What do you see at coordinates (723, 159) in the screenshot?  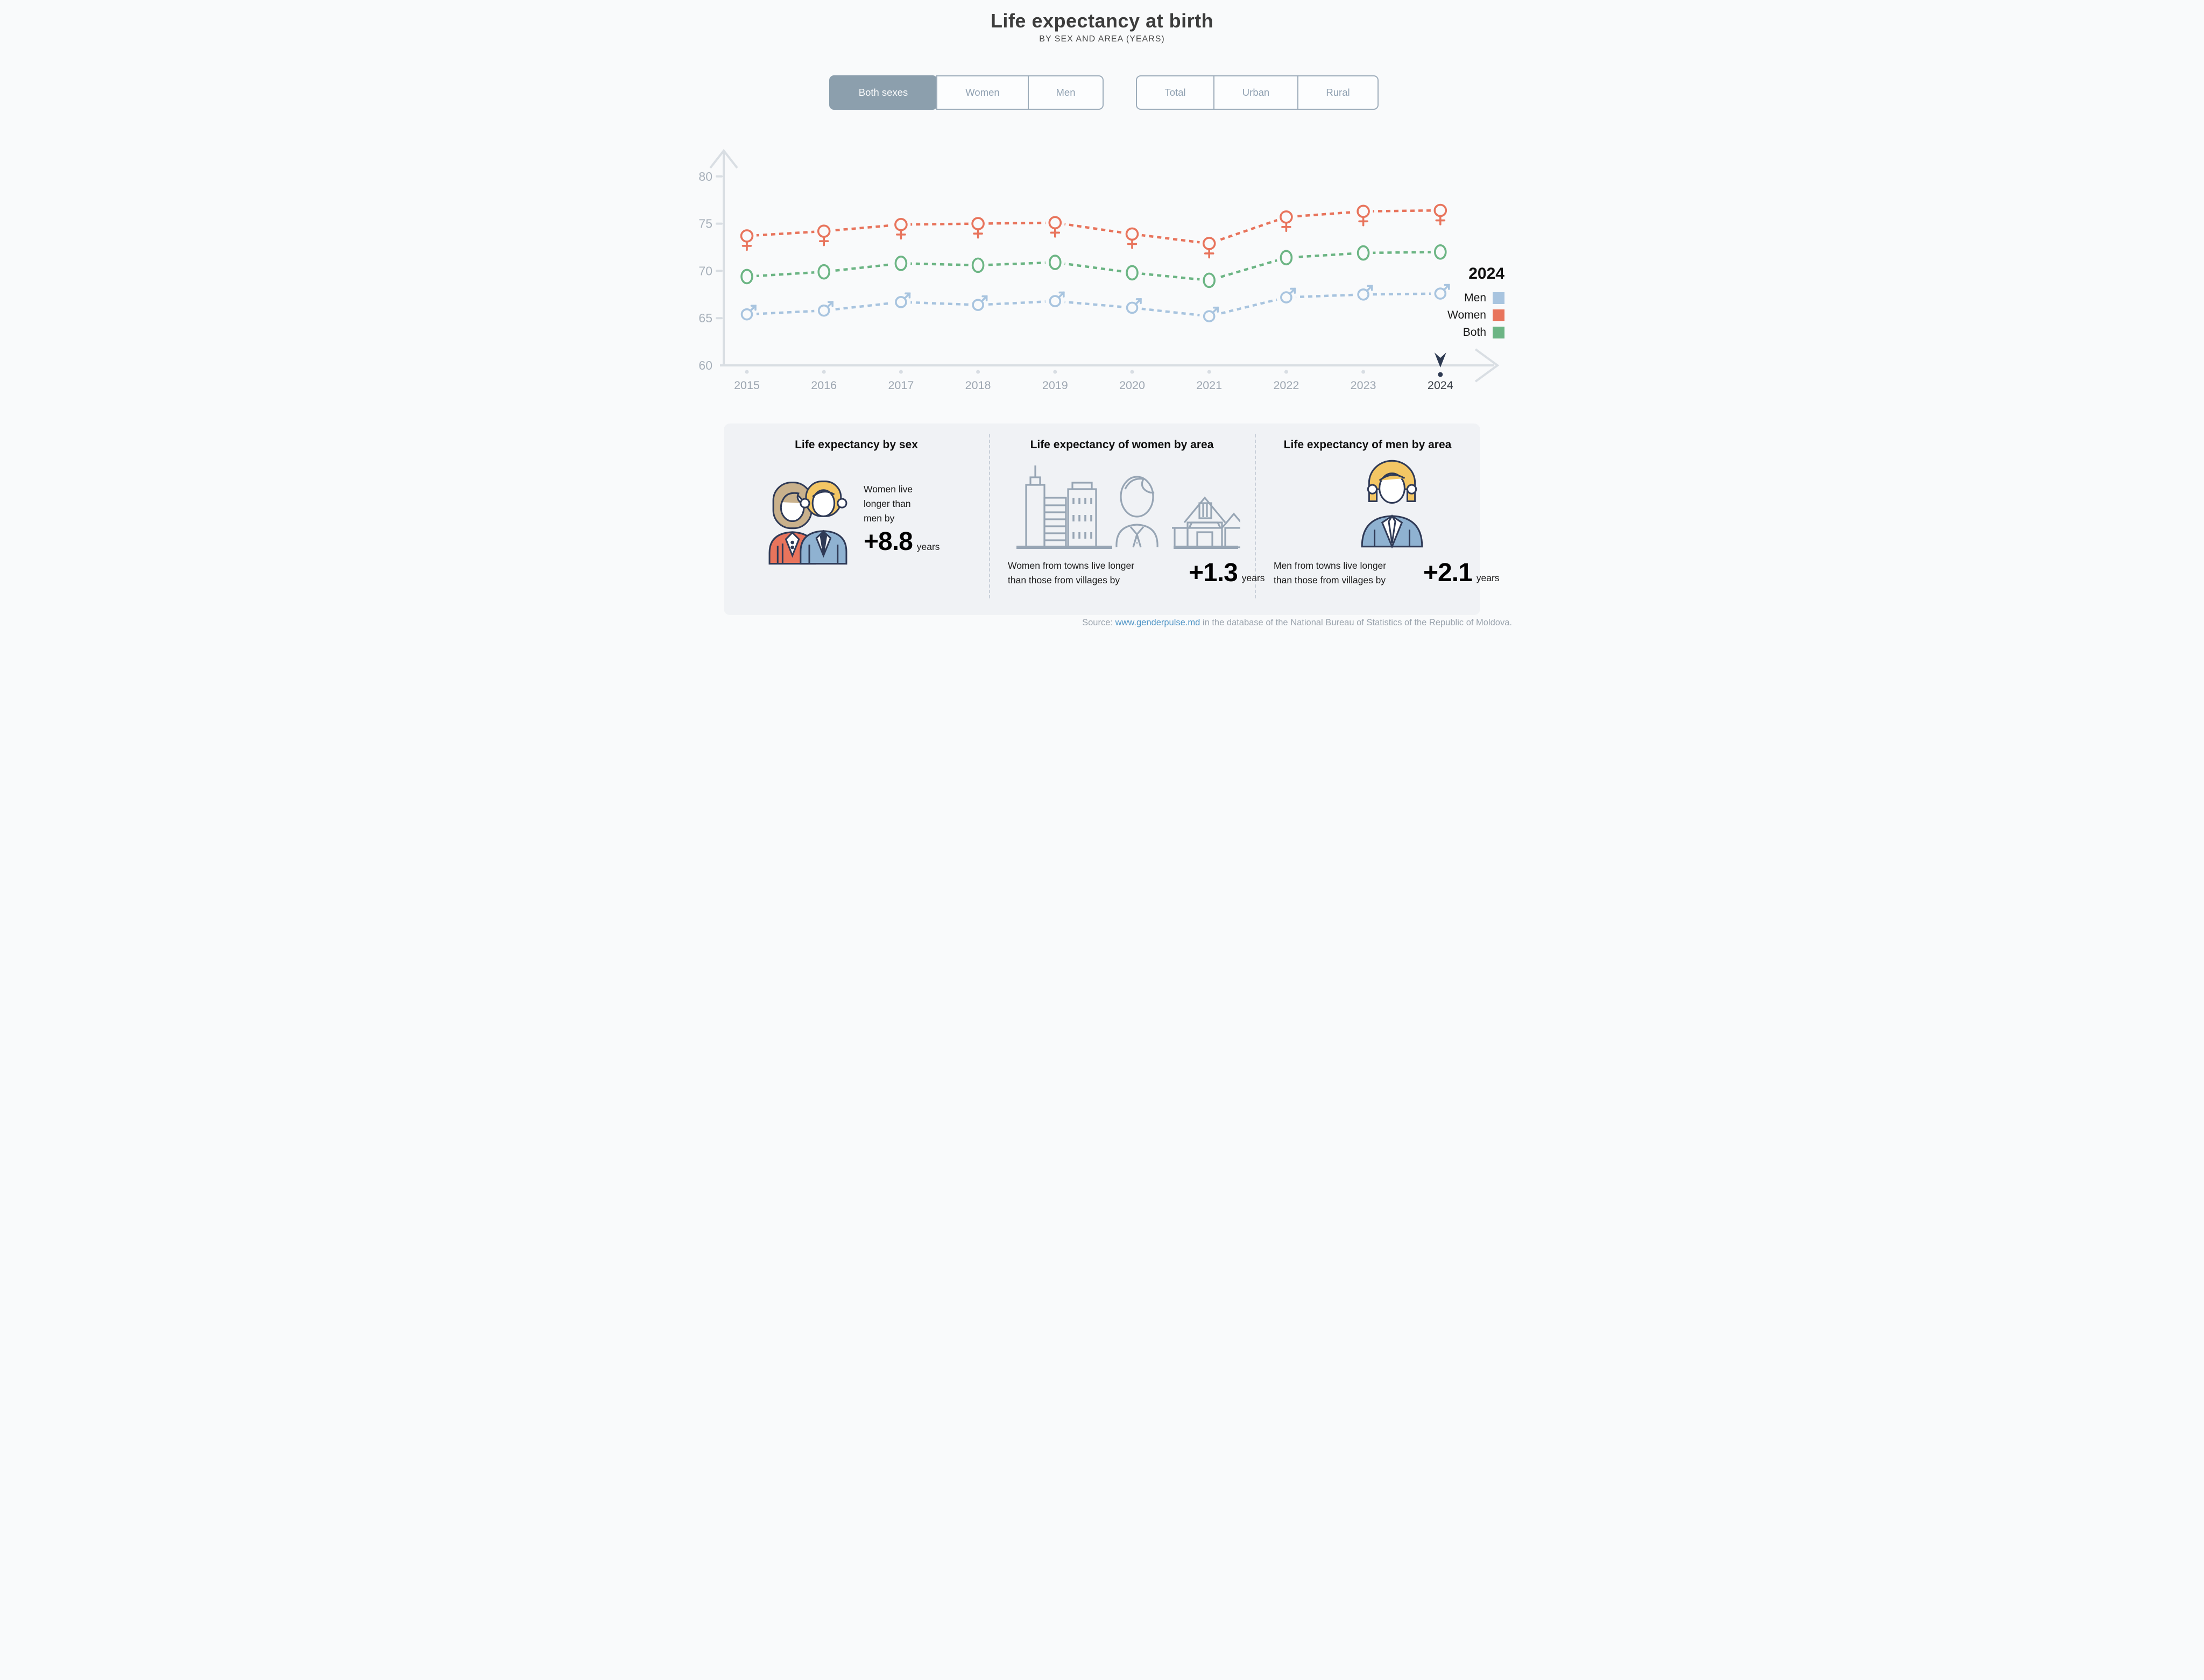 I see `y-axis-arrow-icon` at bounding box center [723, 159].